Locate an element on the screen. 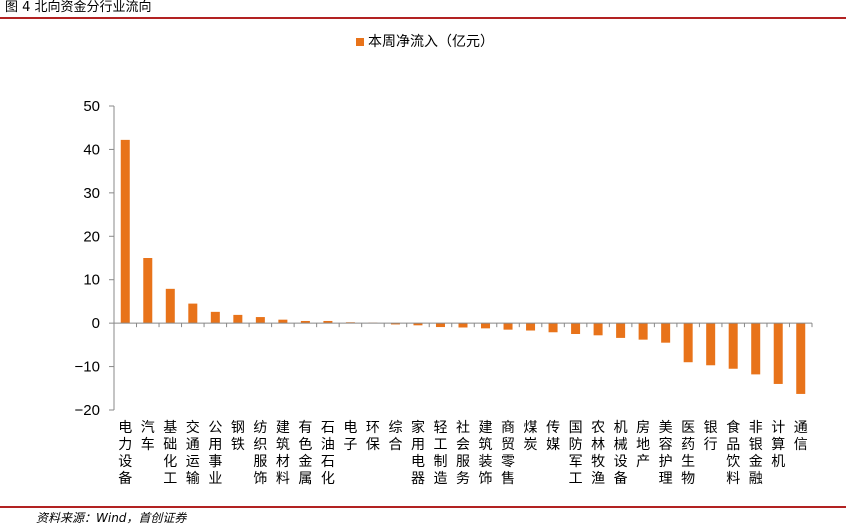 This screenshot has height=530, width=846. bar-机械设备 is located at coordinates (621, 330).